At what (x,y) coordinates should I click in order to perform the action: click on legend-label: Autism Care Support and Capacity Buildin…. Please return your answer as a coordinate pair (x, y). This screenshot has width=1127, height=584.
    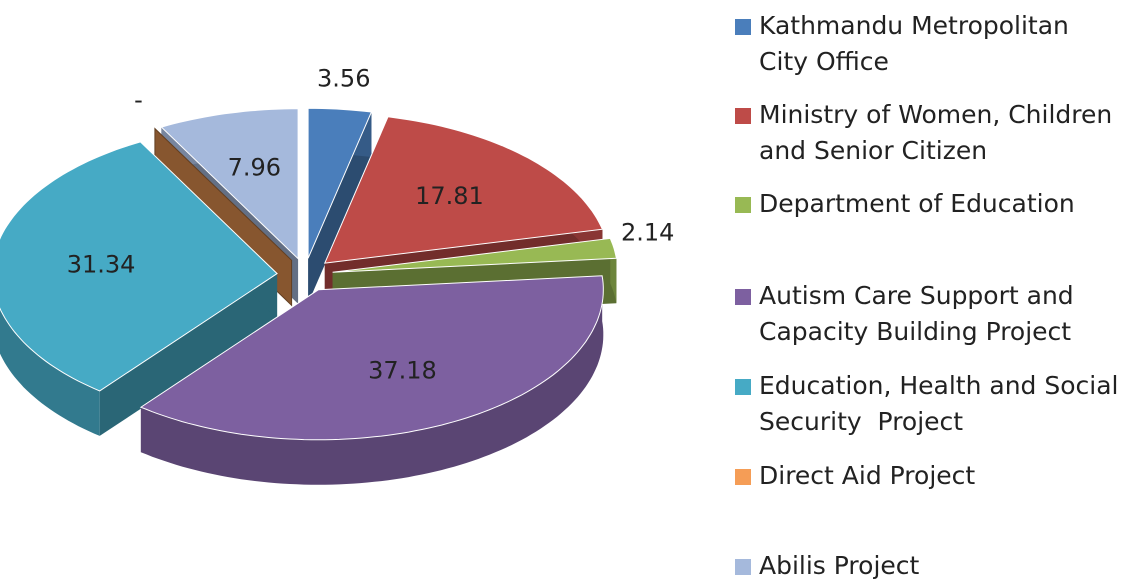
    Looking at the image, I should click on (920, 313).